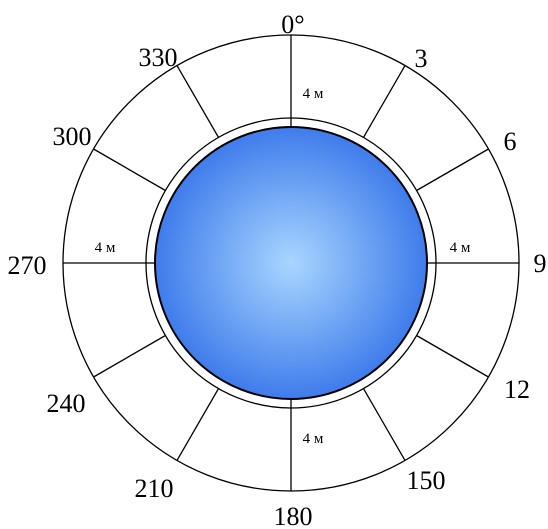 This screenshot has height=529, width=548. I want to click on distance-label-right: 4 м, so click(460, 248).